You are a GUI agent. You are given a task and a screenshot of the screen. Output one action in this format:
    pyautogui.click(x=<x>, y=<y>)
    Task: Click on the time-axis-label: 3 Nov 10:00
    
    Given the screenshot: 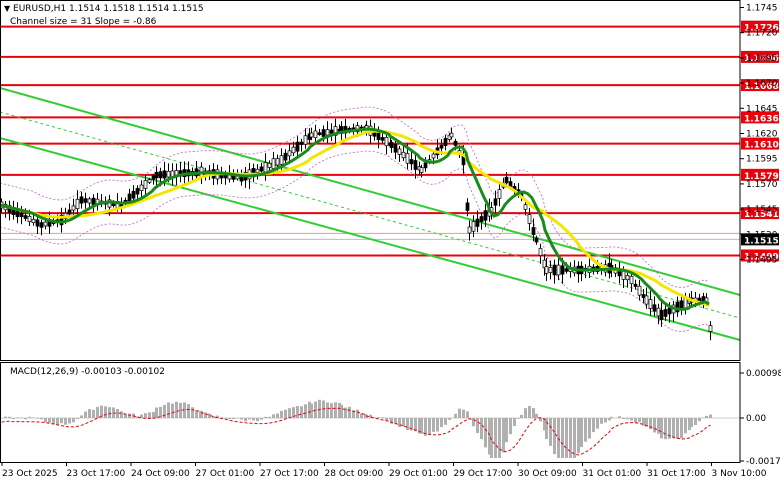 What is the action you would take?
    pyautogui.click(x=739, y=474)
    